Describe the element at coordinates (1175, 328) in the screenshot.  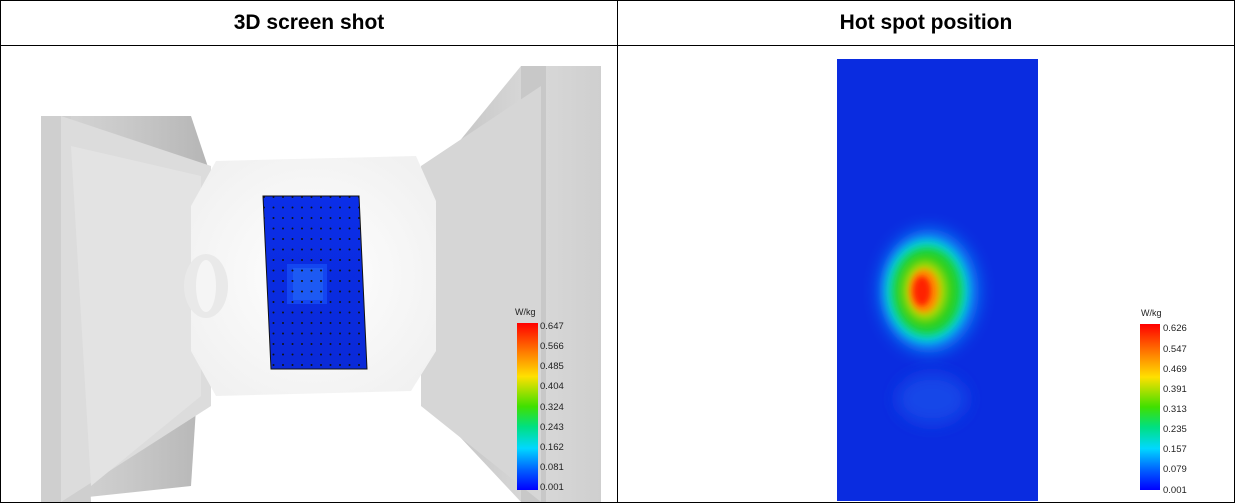
I see `legend-tick: 0.626` at that location.